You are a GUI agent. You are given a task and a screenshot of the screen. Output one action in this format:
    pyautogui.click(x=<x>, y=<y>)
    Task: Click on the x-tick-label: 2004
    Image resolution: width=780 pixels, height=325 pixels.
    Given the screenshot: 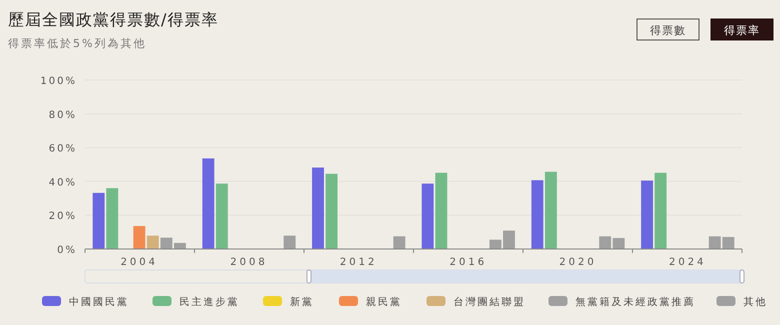 What is the action you would take?
    pyautogui.click(x=139, y=262)
    